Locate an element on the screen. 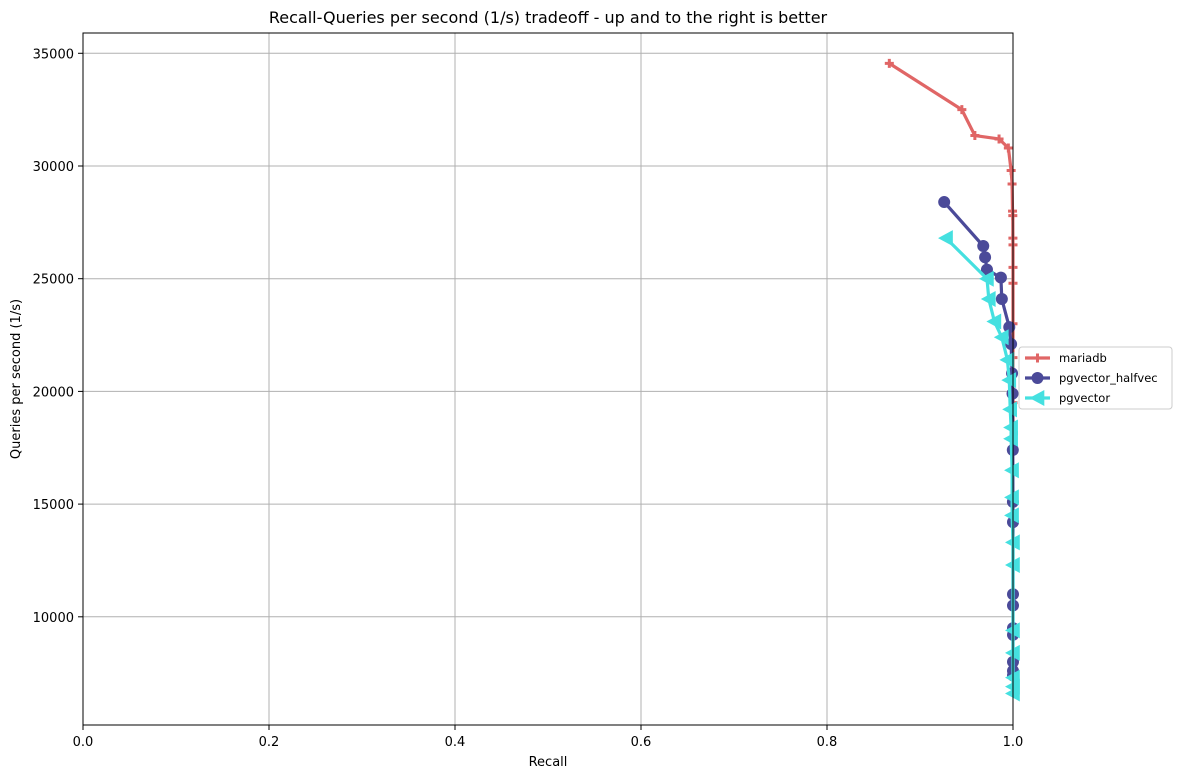 This screenshot has height=778, width=1182. legend-item: pgvector_halfvec is located at coordinates (1091, 378).